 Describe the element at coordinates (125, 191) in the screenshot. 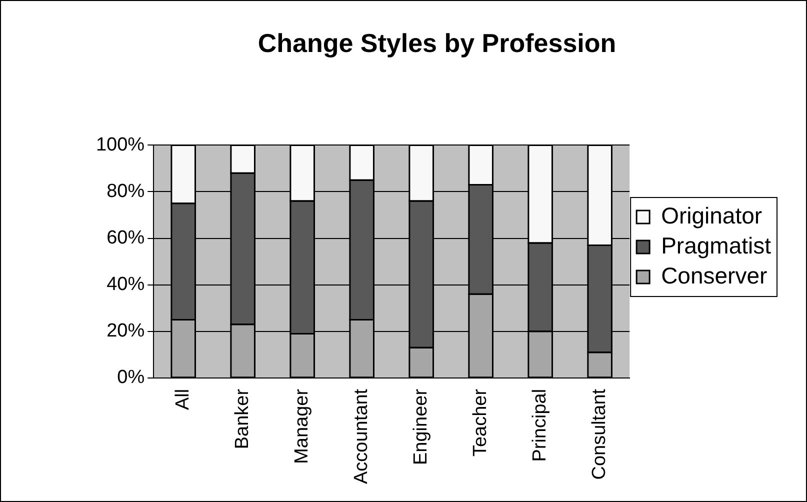

I see `y-tick-label: 80%` at that location.